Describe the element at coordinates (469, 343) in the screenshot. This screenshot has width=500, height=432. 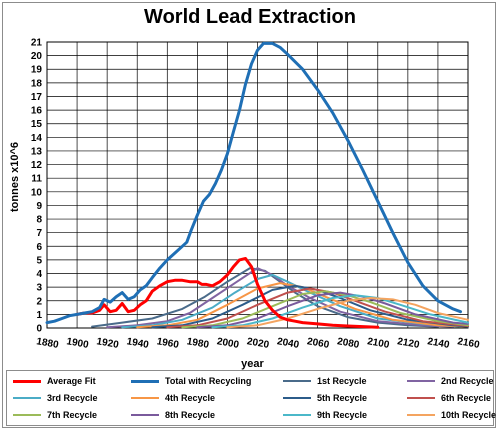
I see `x-tick-label: 2160` at that location.